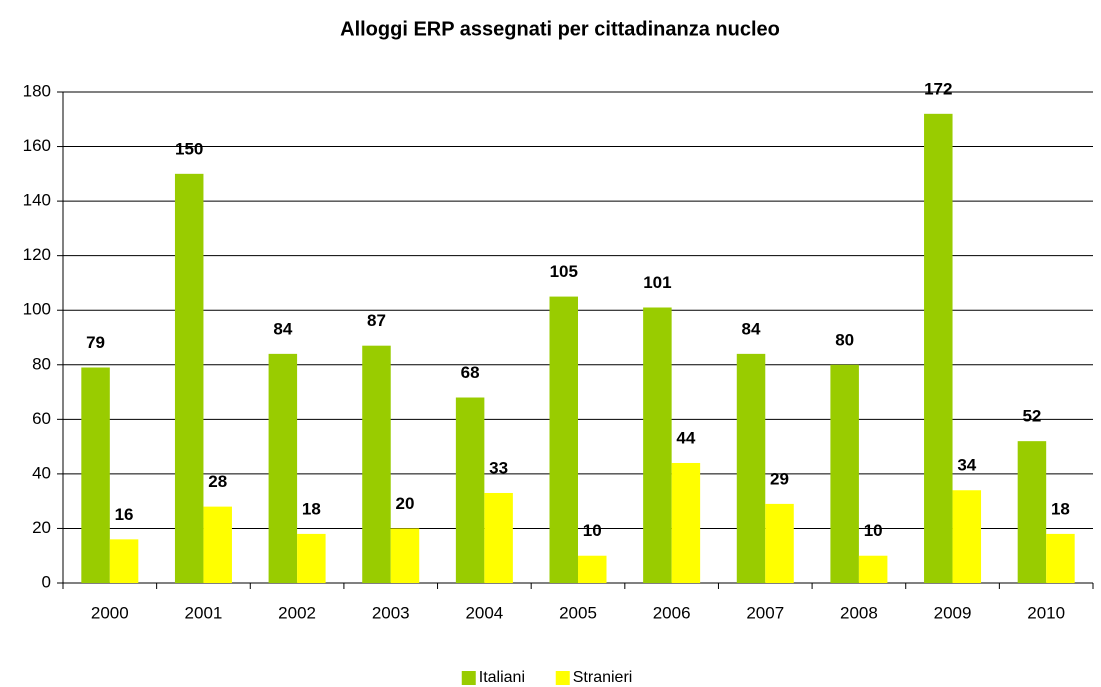  I want to click on legend-label: Stranieri, so click(603, 677).